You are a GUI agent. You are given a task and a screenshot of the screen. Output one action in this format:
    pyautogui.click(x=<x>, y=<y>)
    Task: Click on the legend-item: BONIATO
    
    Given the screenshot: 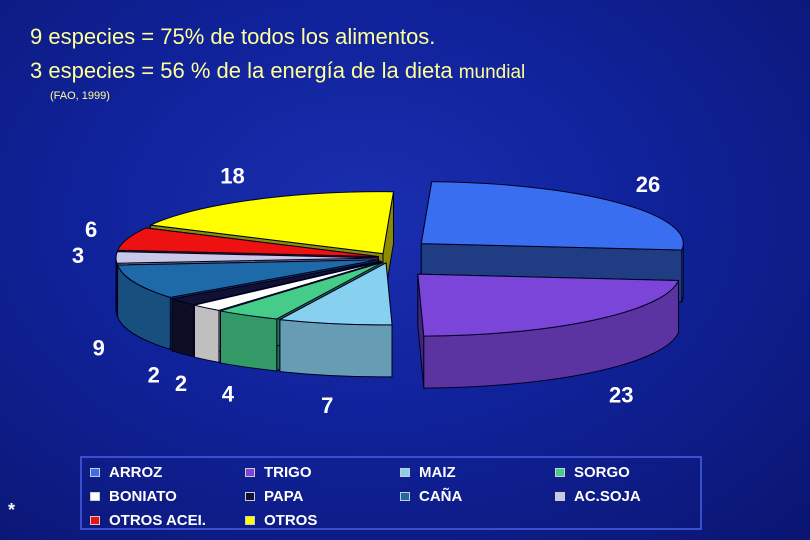 What is the action you would take?
    pyautogui.click(x=167, y=496)
    